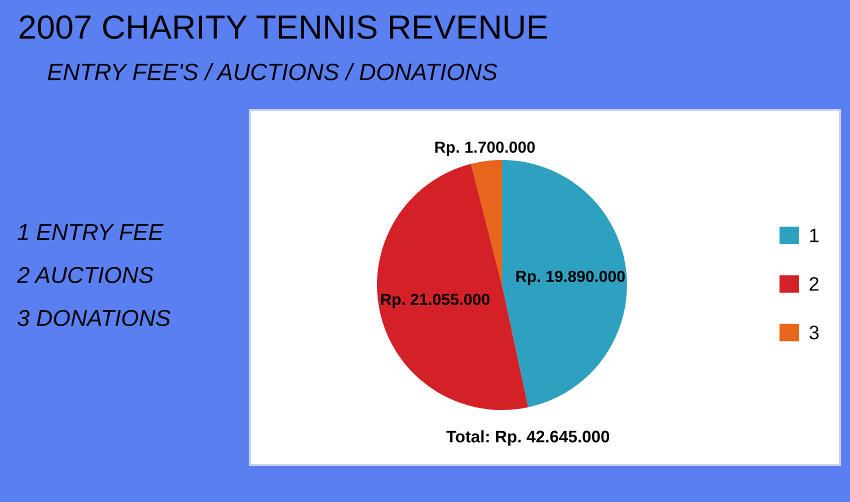  I want to click on text: 3 DONATIONS, so click(94, 318).